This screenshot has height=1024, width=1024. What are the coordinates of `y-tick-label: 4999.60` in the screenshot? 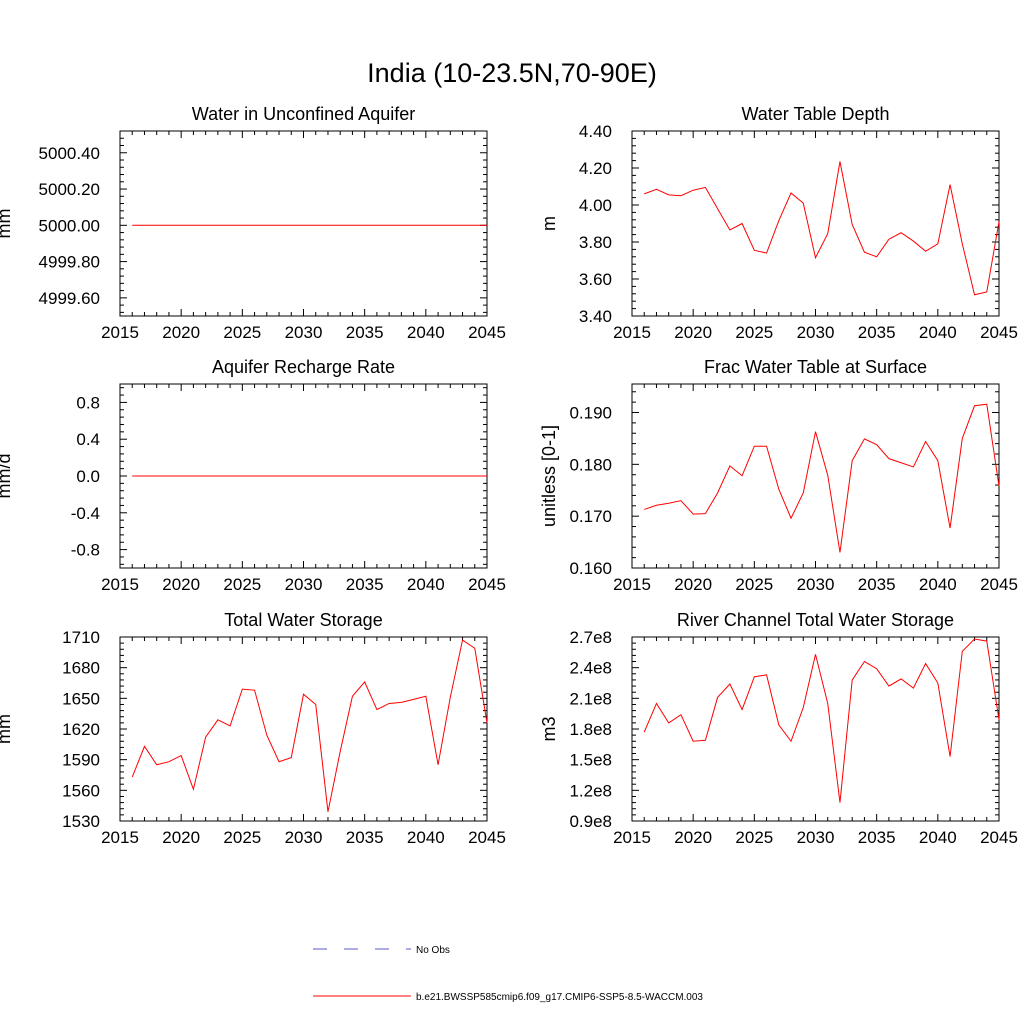 It's located at (69, 298).